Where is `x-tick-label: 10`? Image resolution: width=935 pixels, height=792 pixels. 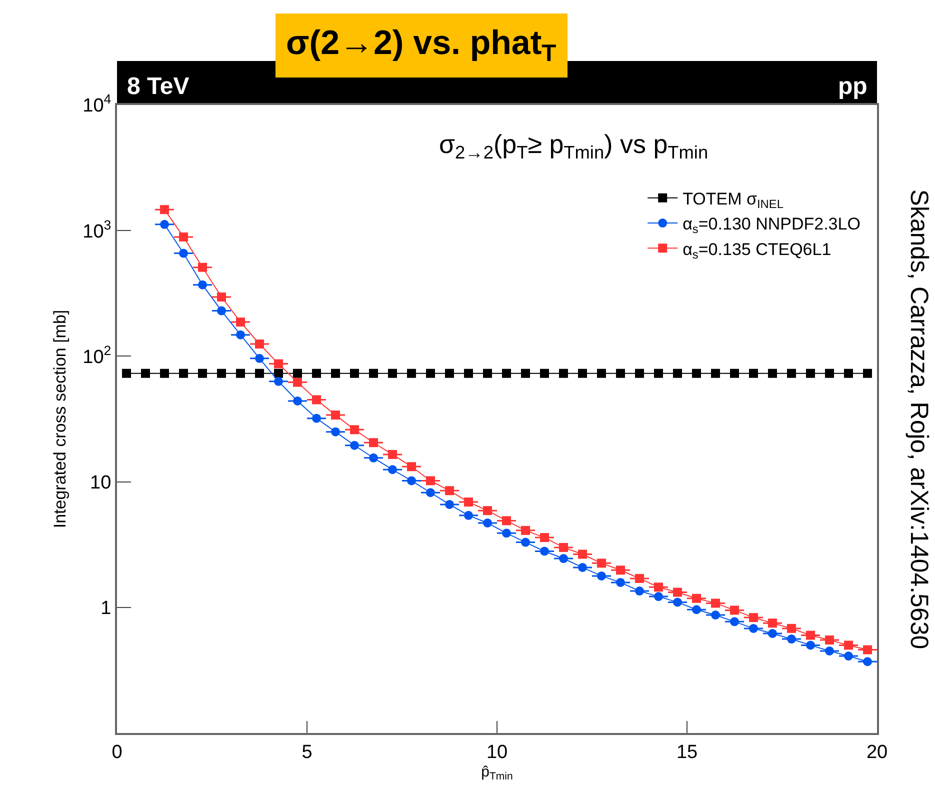 x-tick-label: 10 is located at coordinates (497, 752).